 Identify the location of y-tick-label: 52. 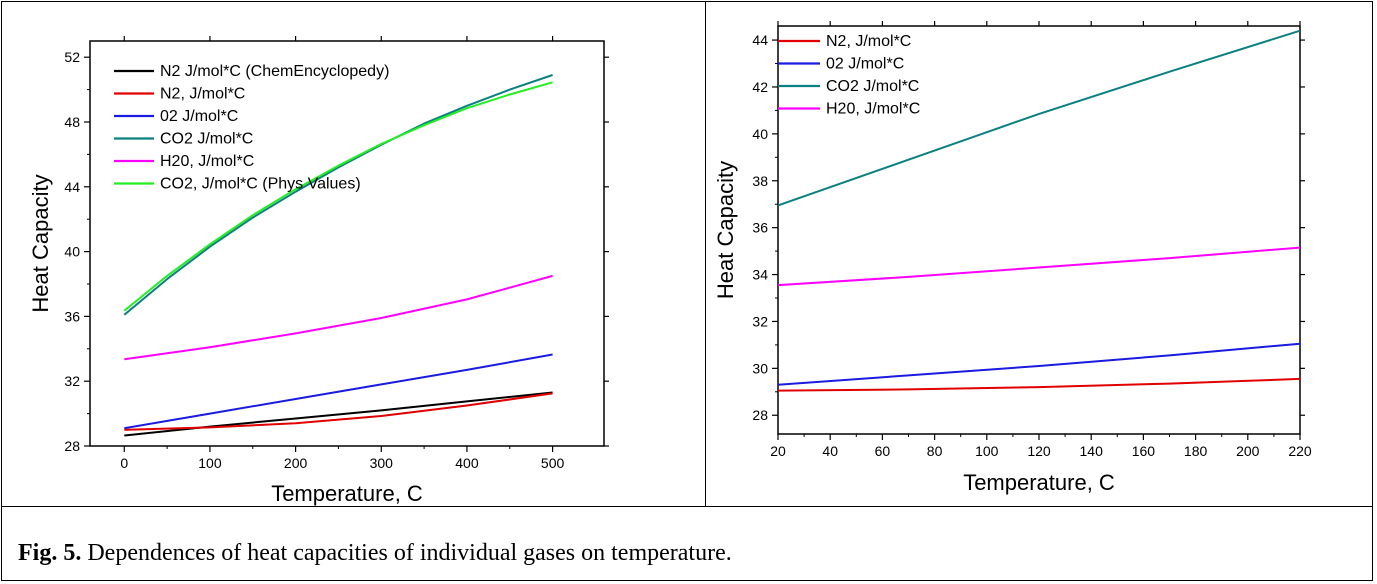
(72, 57).